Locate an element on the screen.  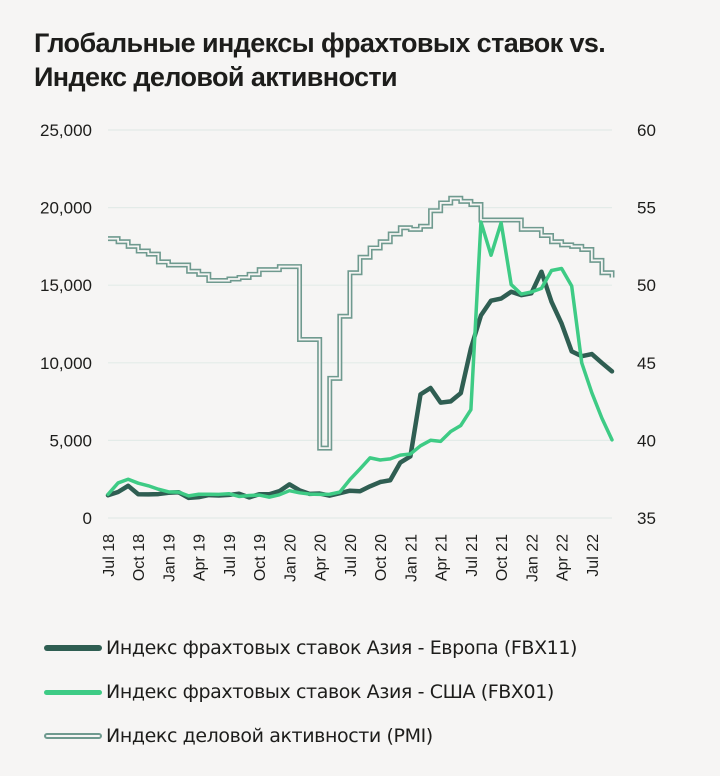
x-tick-label: Apr 19 is located at coordinates (200, 557).